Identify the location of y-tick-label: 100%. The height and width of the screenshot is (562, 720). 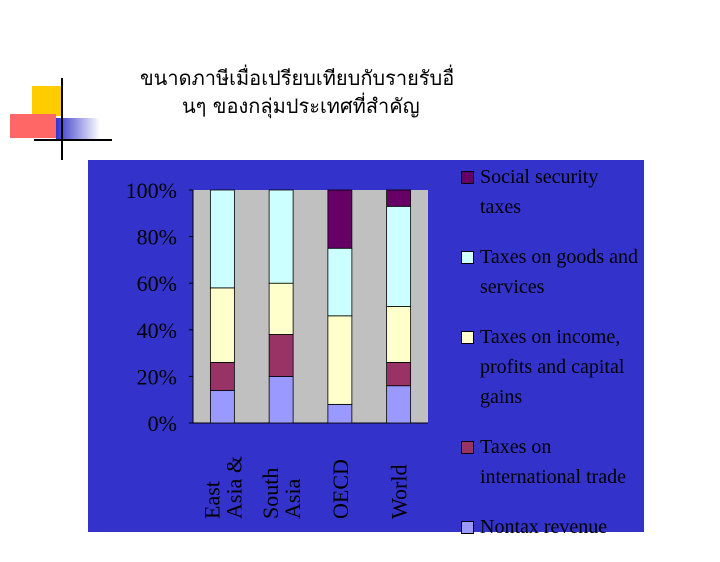
(151, 190).